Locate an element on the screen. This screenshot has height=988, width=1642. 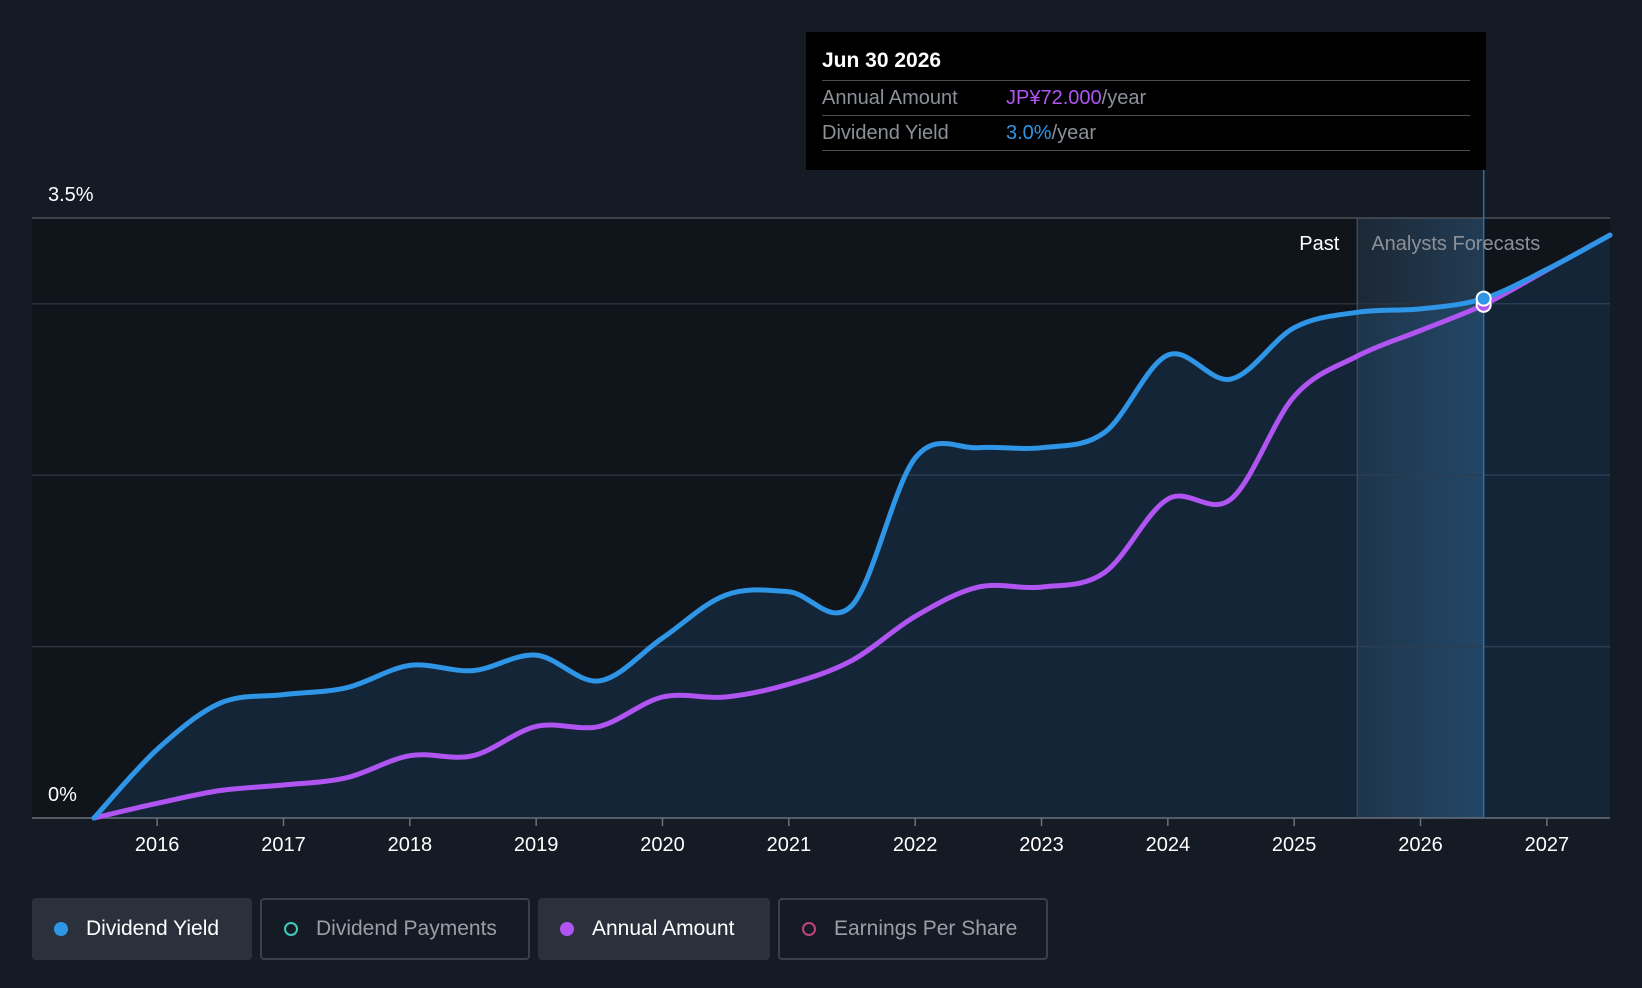
x-tick-label: 2027 is located at coordinates (1547, 845).